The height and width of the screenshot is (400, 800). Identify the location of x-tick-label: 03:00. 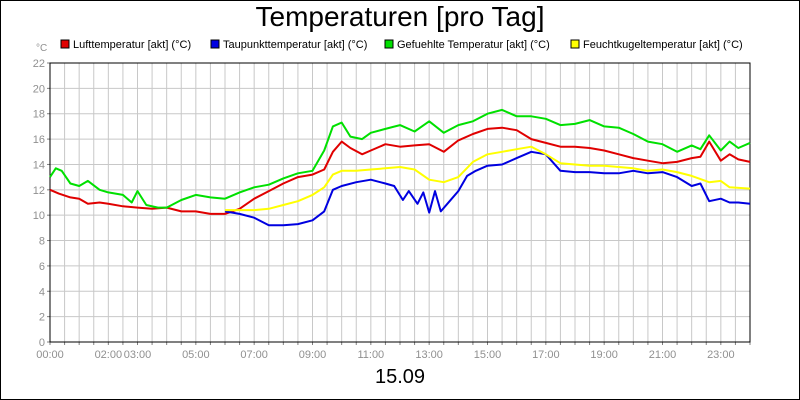
(138, 355).